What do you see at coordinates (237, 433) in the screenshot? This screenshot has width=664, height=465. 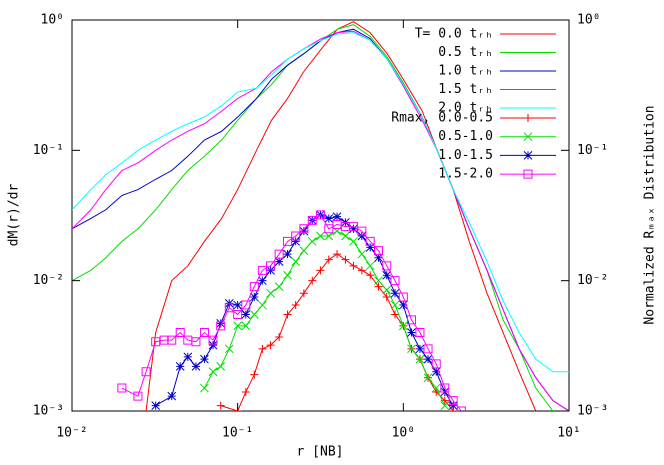 I see `x-tick-label: 10⁻¹` at bounding box center [237, 433].